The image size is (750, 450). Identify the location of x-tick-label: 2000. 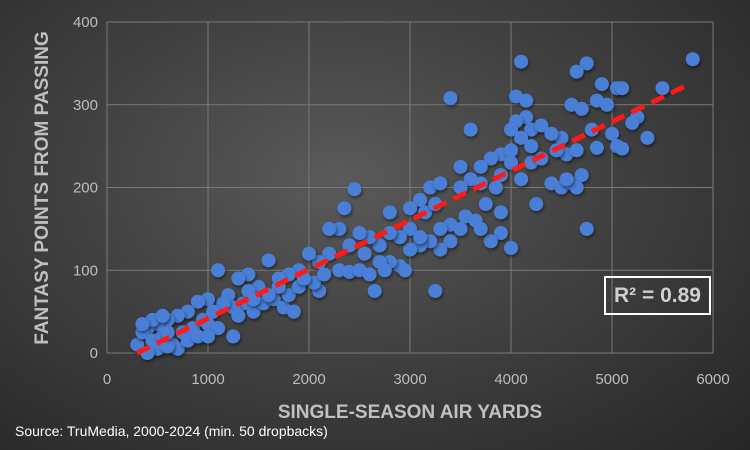
(308, 379).